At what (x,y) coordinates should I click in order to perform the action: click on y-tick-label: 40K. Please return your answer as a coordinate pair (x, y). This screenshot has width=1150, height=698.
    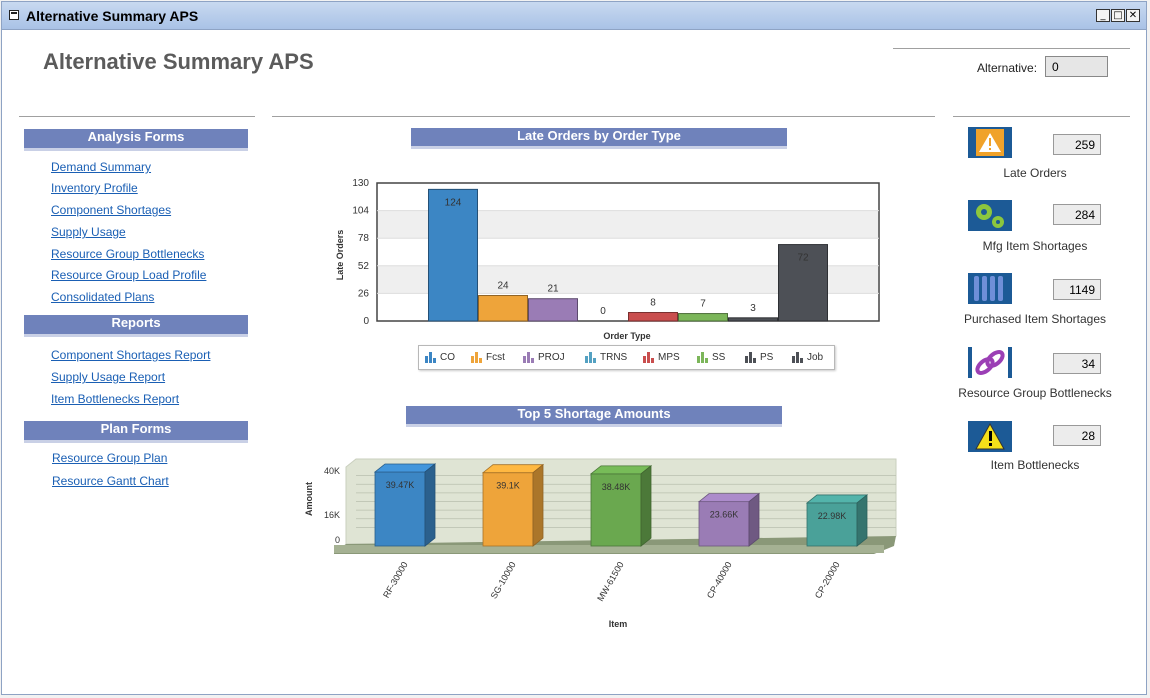
    Looking at the image, I should click on (332, 471).